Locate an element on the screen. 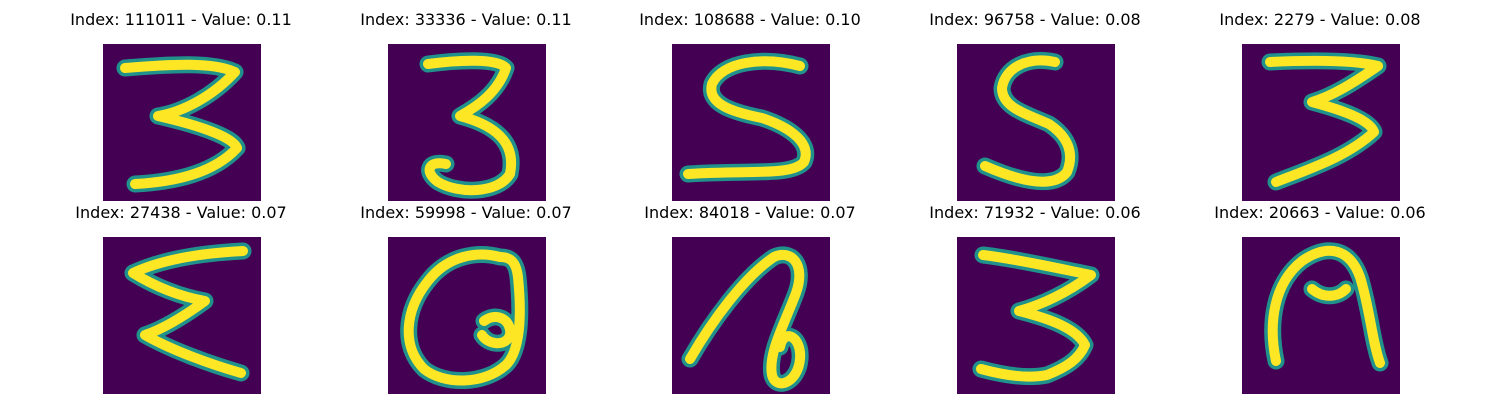 The image size is (1500, 400). image-background is located at coordinates (751, 315).